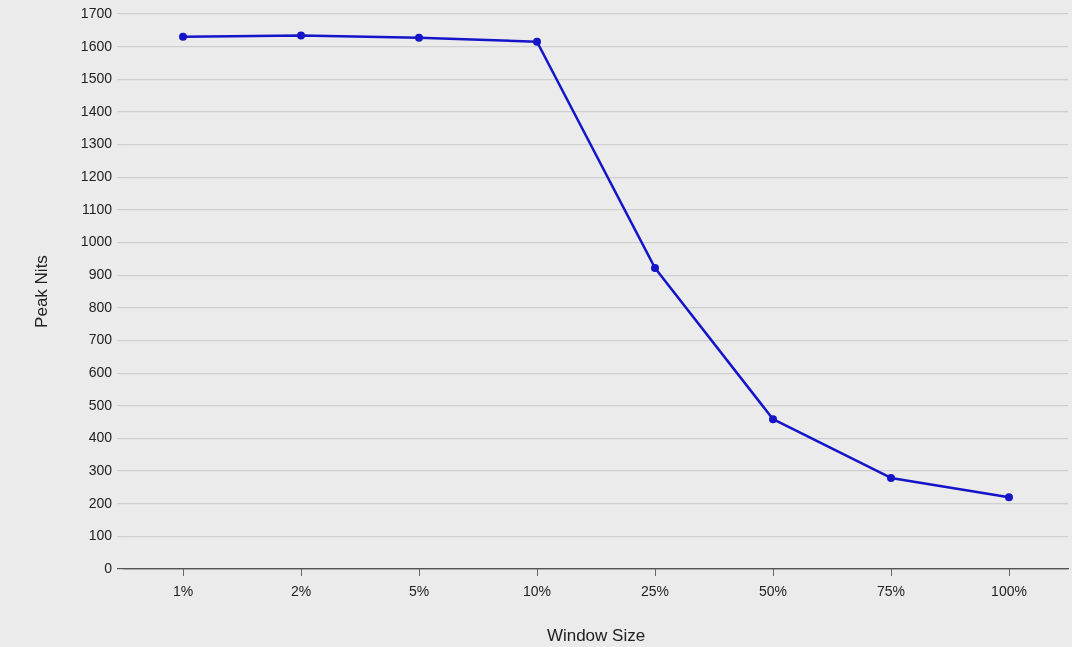 Image resolution: width=1072 pixels, height=647 pixels. Describe the element at coordinates (100, 469) in the screenshot. I see `y-tick-label: 300` at that location.